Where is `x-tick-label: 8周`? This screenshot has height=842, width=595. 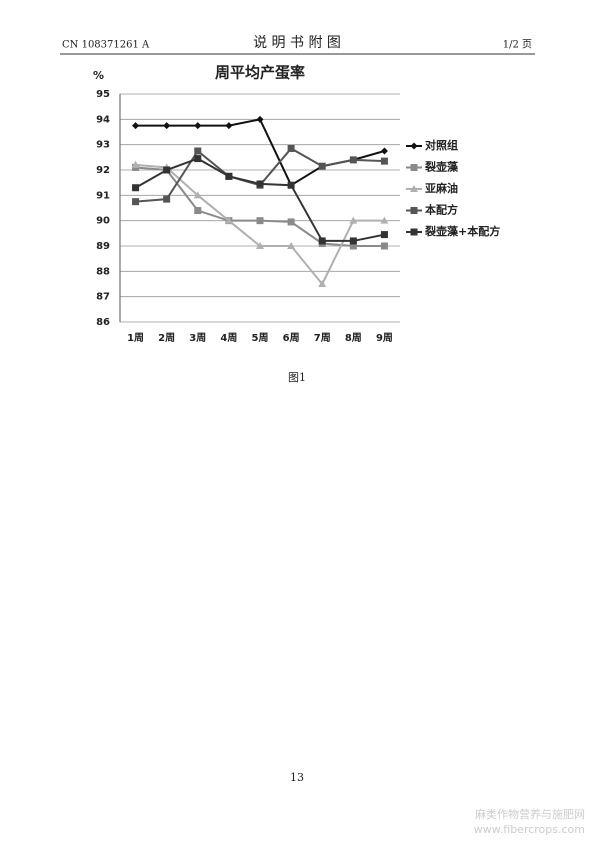 x-tick-label: 8周 is located at coordinates (353, 338).